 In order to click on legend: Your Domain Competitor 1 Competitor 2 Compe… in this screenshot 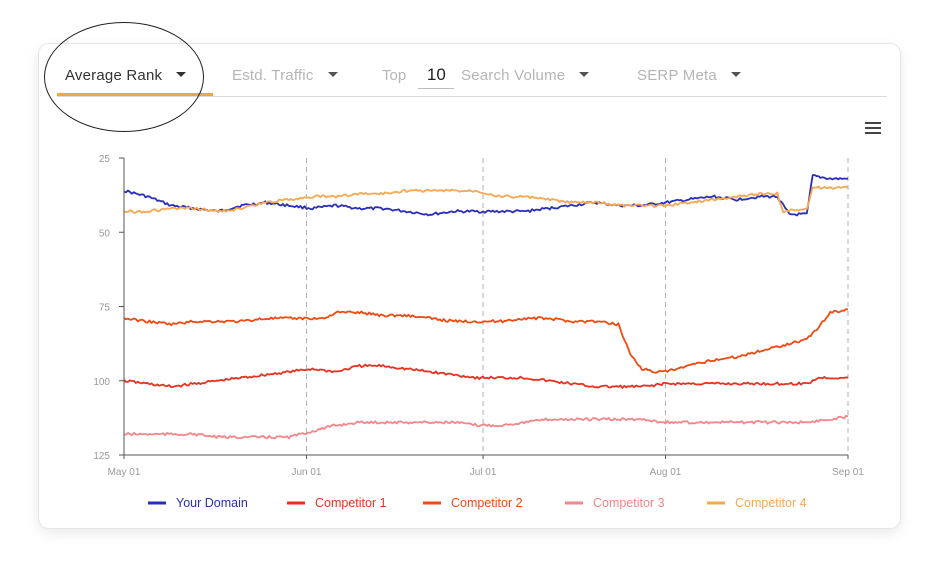, I will do `click(477, 503)`.